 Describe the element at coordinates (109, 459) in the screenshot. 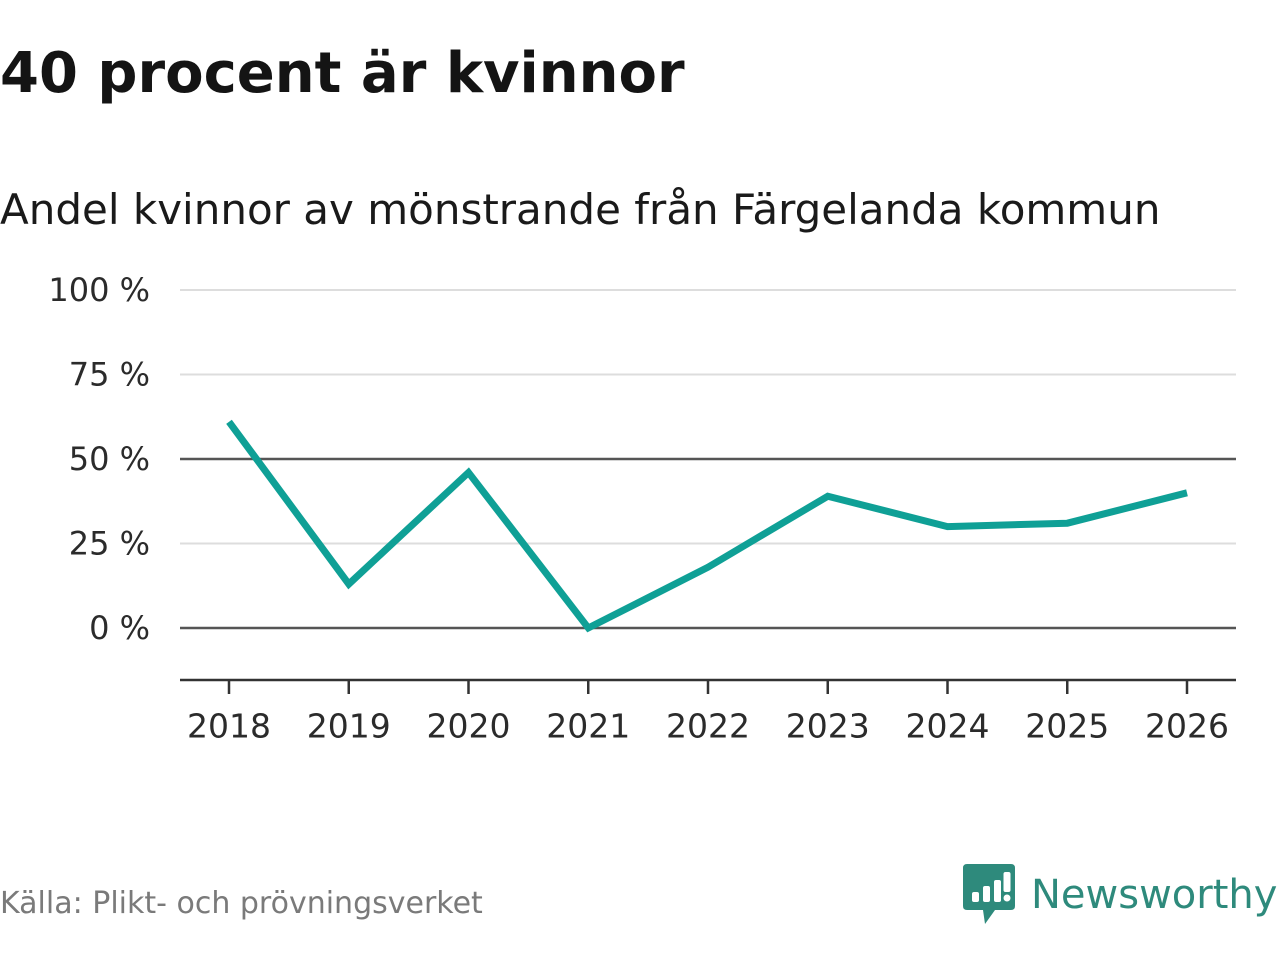

I see `y-tick-label: 50 %` at that location.